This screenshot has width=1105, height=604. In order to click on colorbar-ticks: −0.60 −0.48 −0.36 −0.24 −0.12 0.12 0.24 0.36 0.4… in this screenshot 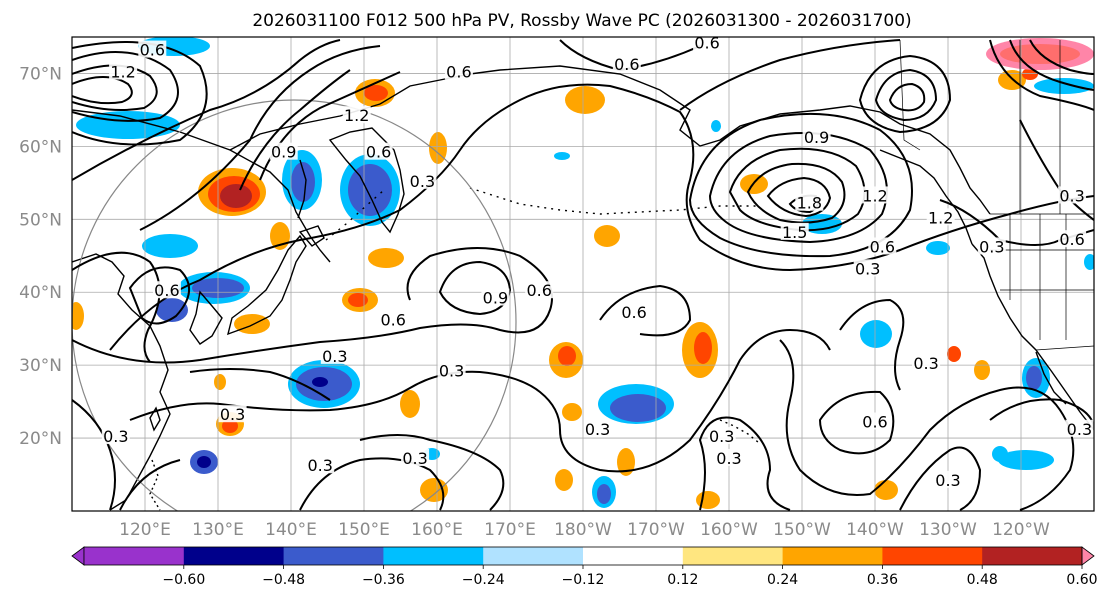, I will do `click(630, 576)`.